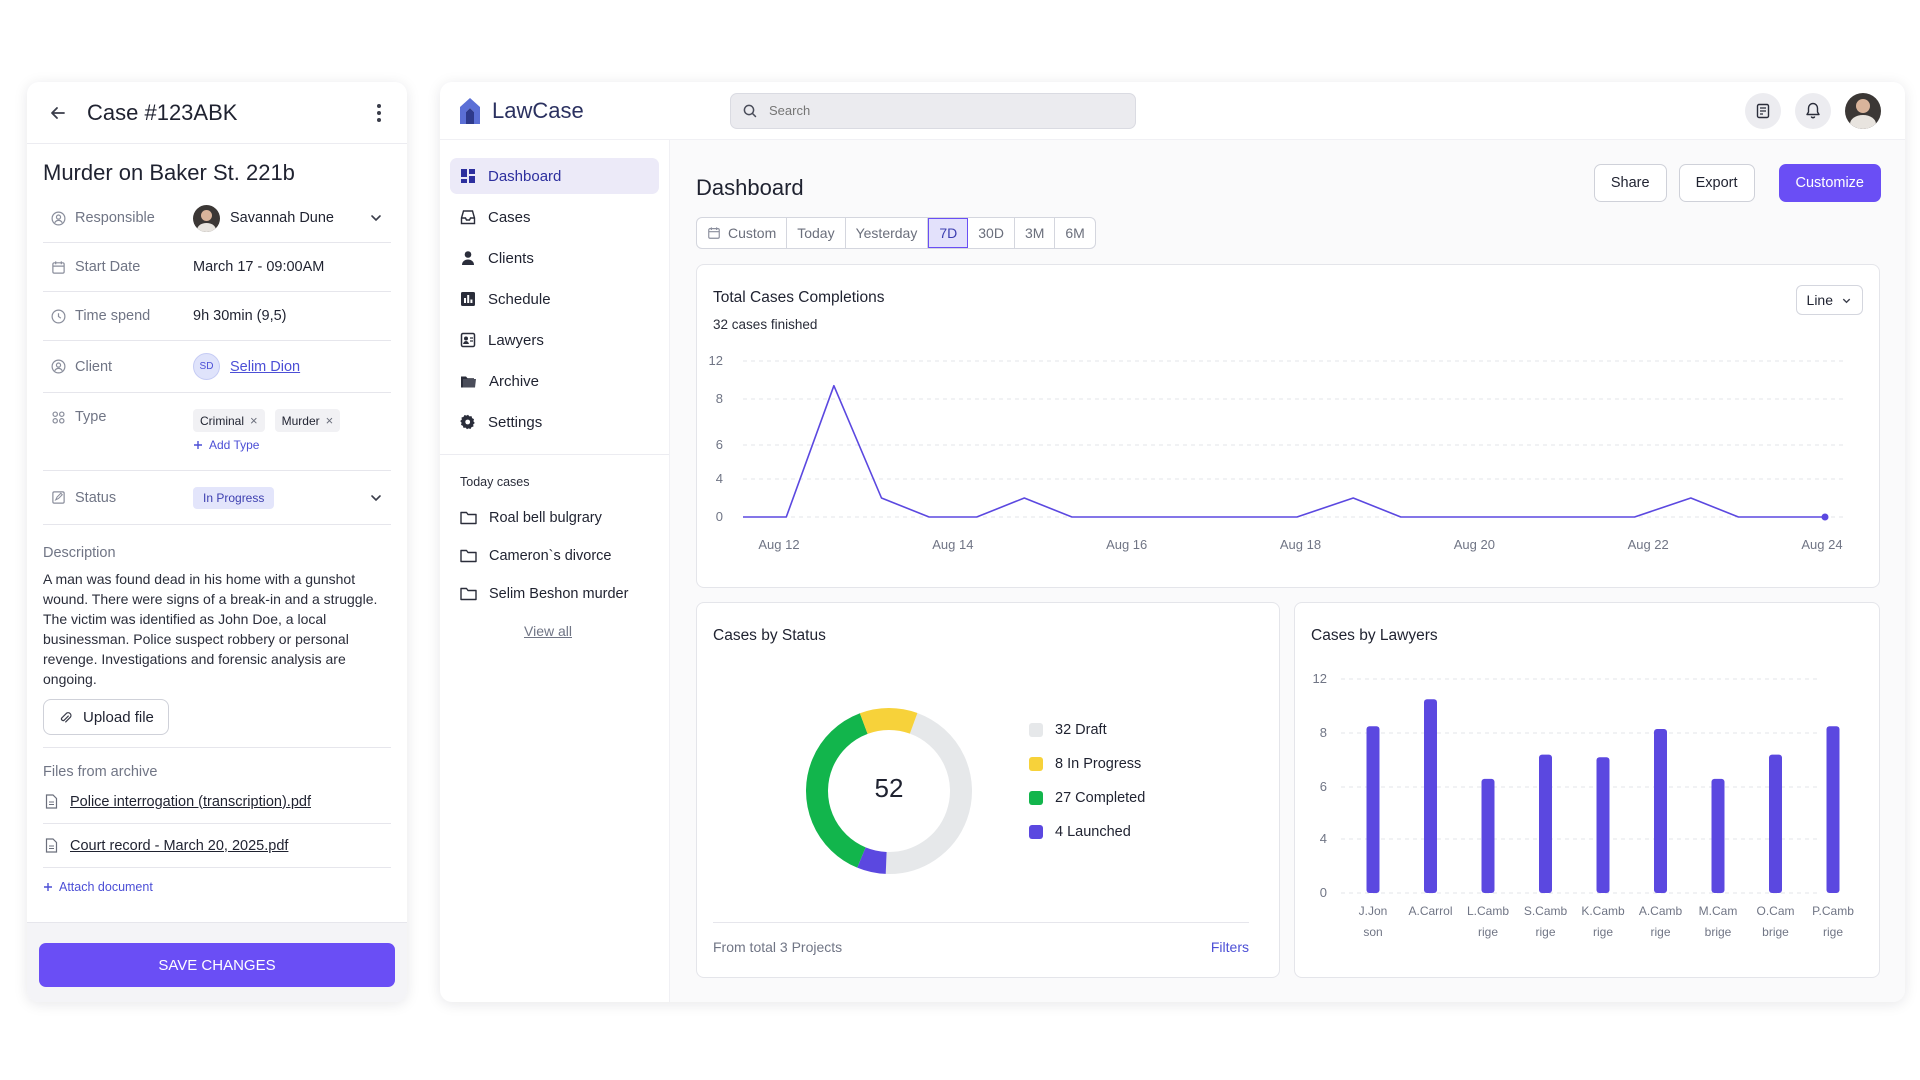 This screenshot has width=1920, height=1080. What do you see at coordinates (981, 938) in the screenshot?
I see `status-card-footer: From total 3 Projects Filters` at bounding box center [981, 938].